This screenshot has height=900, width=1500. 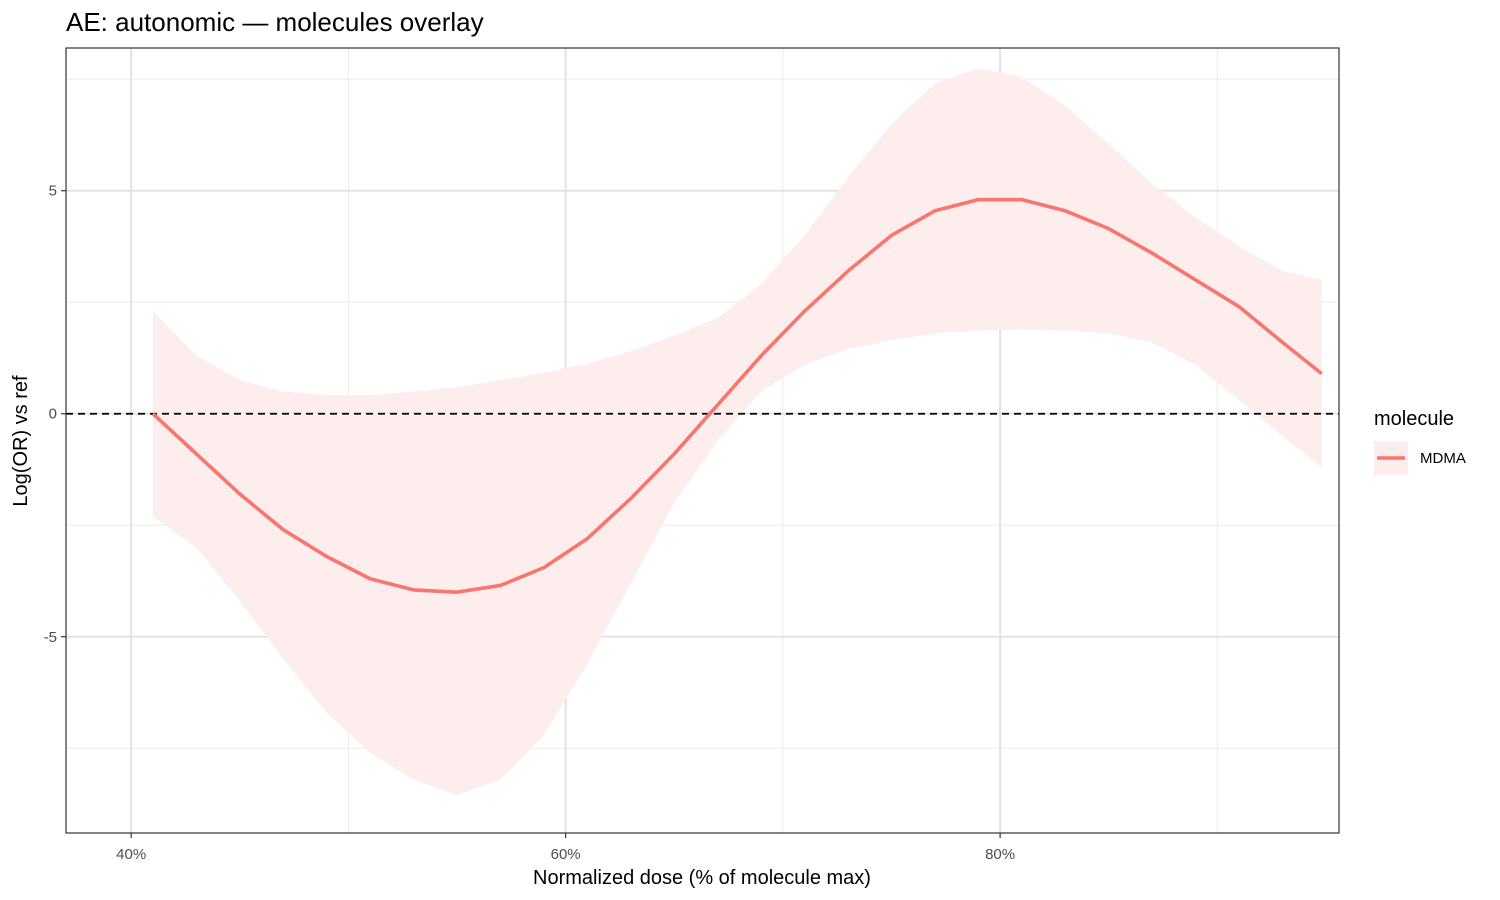 I want to click on x-axis-title: Normalized dose (% of molecule max), so click(x=702, y=878).